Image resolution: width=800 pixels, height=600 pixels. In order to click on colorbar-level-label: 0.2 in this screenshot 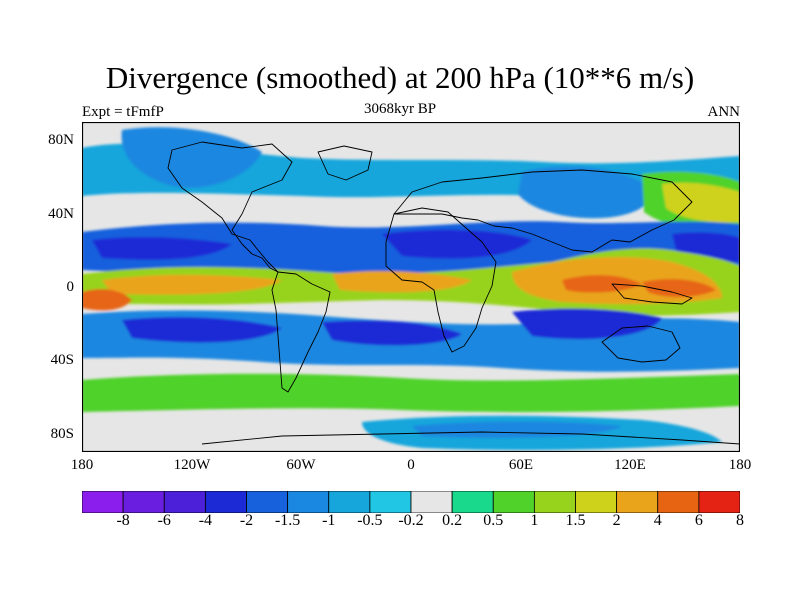, I will do `click(452, 520)`.